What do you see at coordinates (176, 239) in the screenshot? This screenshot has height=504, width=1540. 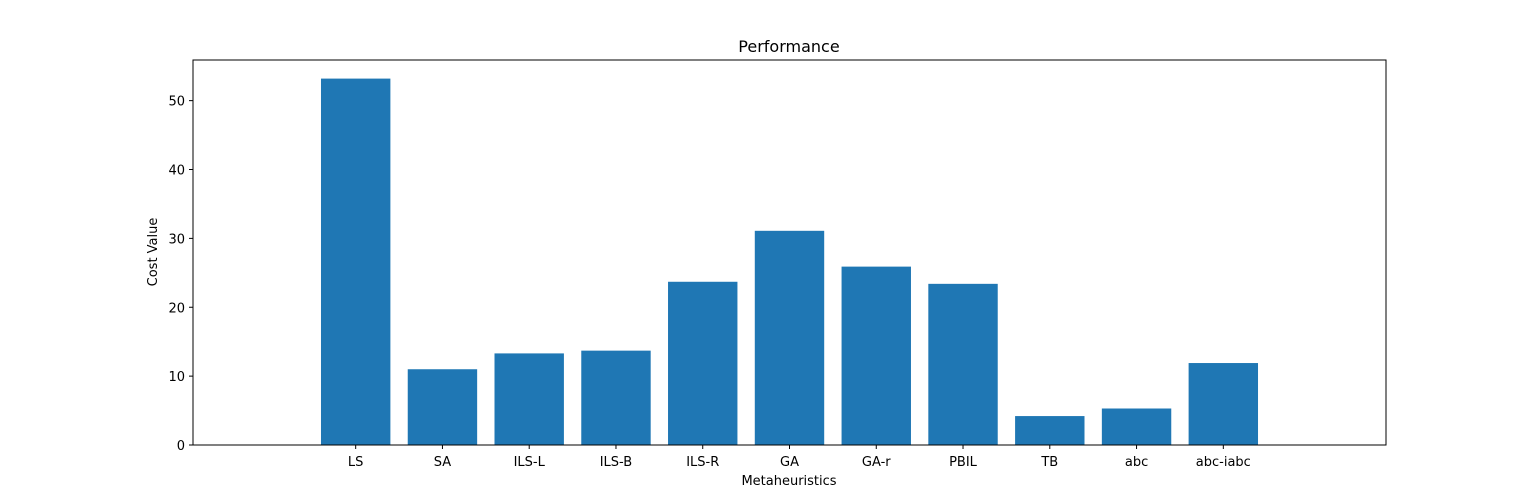 I see `y-tick-label: 30` at bounding box center [176, 239].